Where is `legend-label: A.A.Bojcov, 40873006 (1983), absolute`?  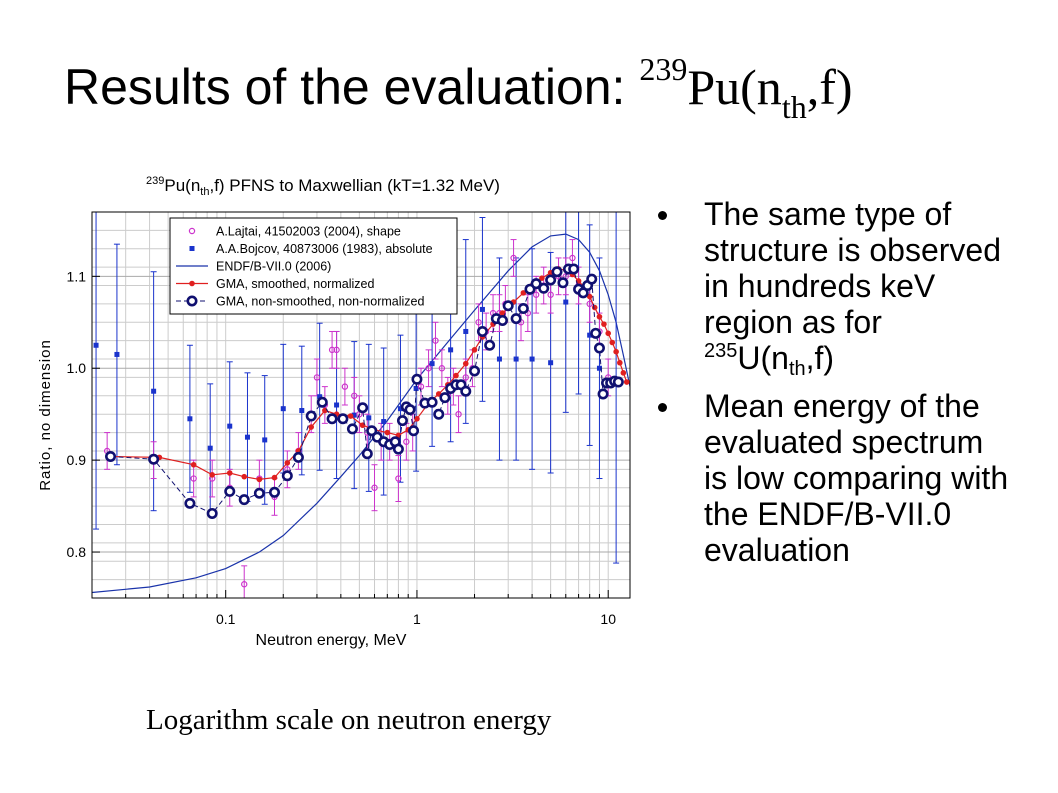
legend-label: A.A.Bojcov, 40873006 (1983), absolute is located at coordinates (324, 249).